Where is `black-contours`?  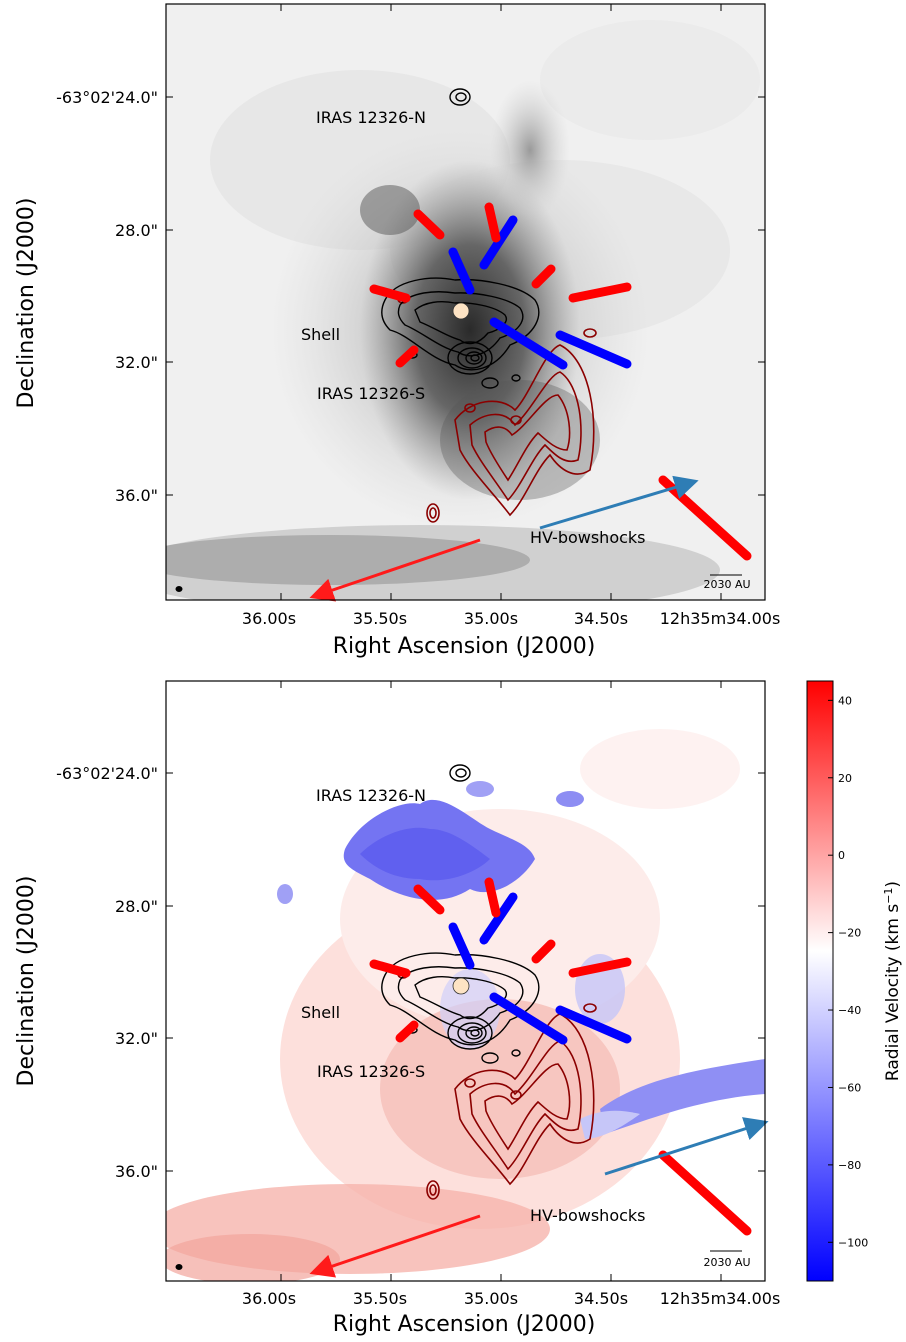
black-contours is located at coordinates (460, 914).